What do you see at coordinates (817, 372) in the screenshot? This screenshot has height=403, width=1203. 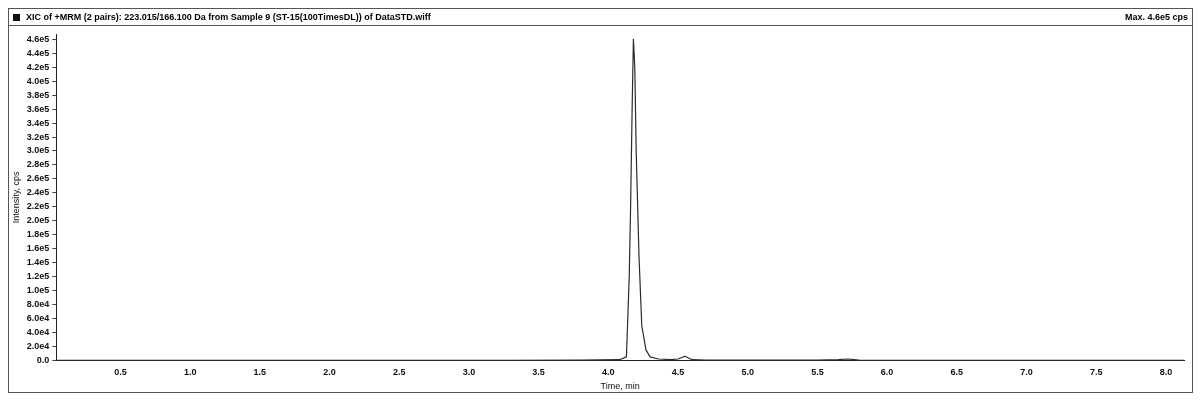 I see `x-tick-label: 5.5` at bounding box center [817, 372].